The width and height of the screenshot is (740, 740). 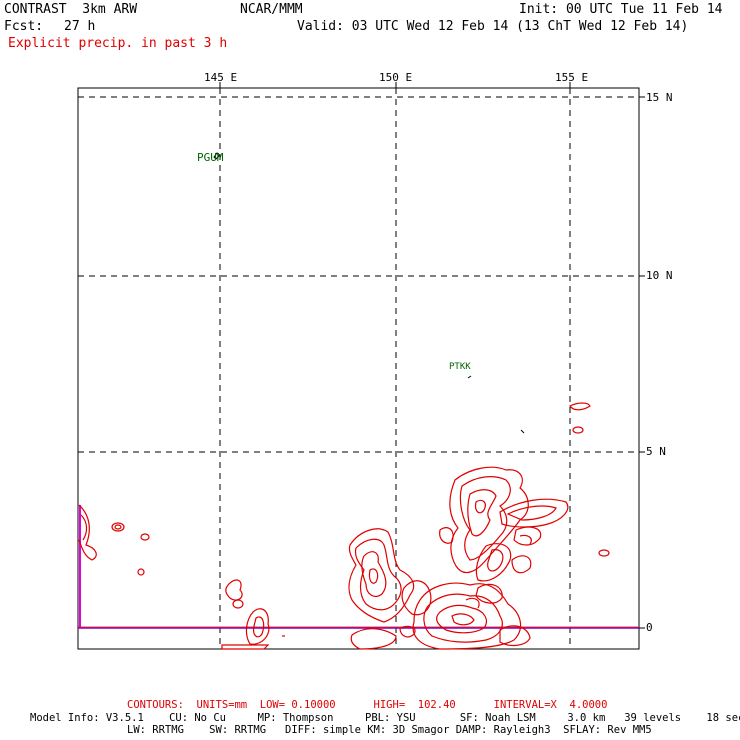 I want to click on lat-label-equator: 0, so click(x=649, y=627).